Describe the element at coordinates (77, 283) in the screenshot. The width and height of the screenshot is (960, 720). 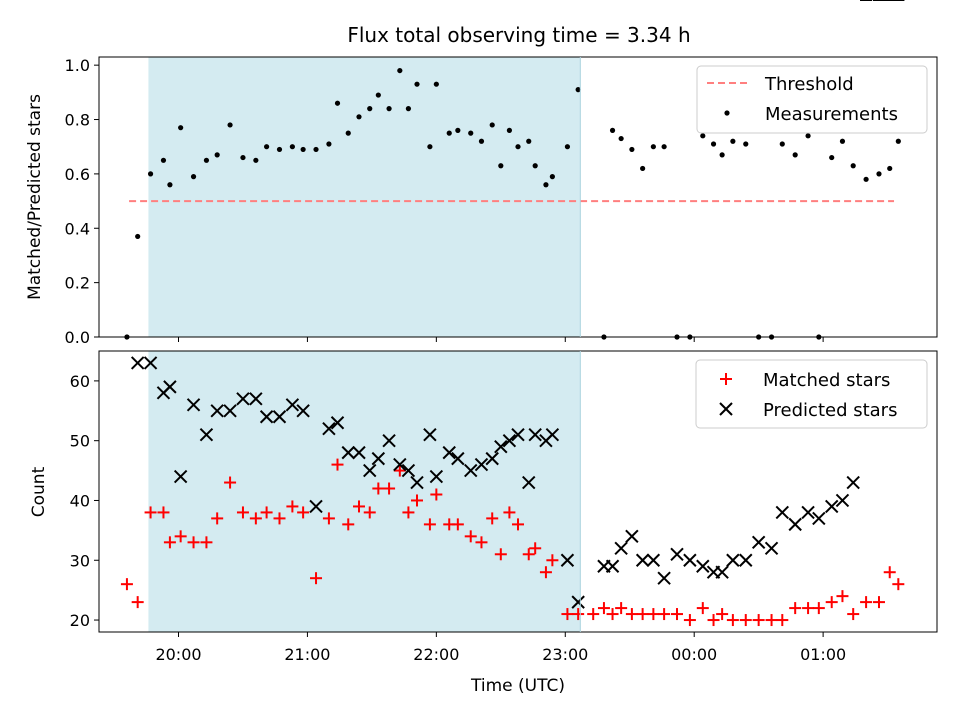
I see `y-tick-label: 0.2` at that location.